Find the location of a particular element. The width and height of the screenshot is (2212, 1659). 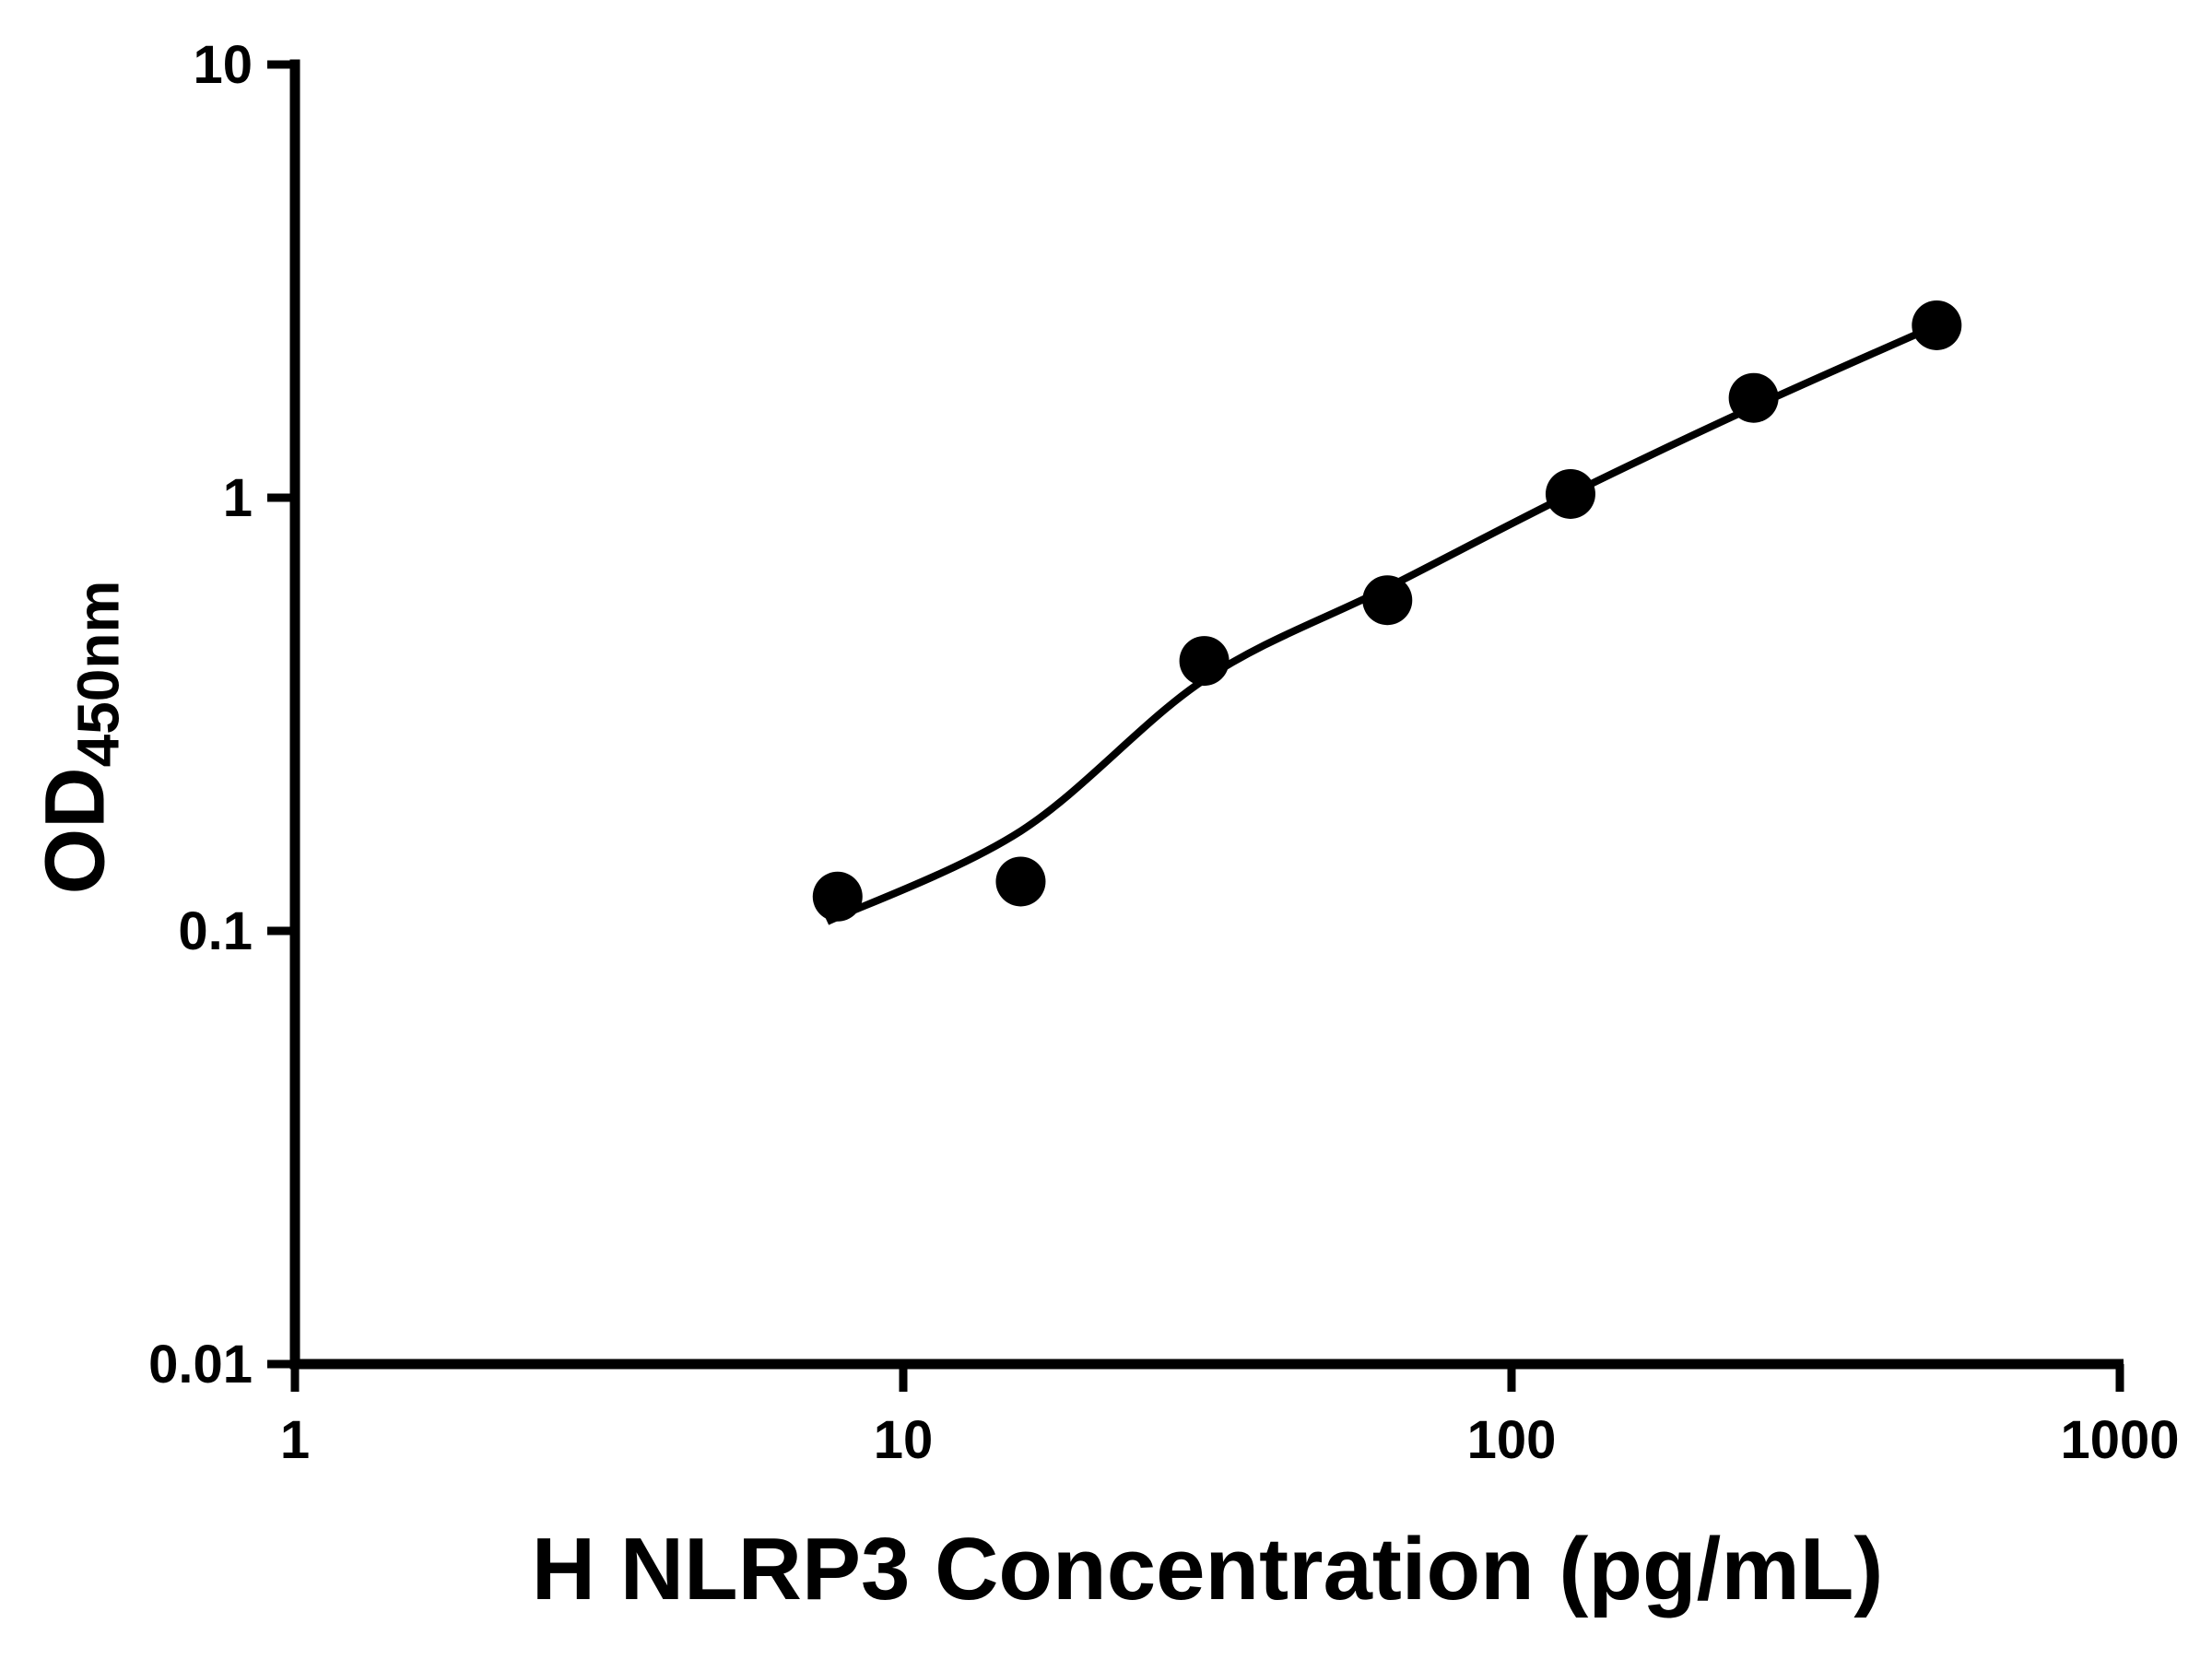

y-axis-label: OD450nm is located at coordinates (80, 738).